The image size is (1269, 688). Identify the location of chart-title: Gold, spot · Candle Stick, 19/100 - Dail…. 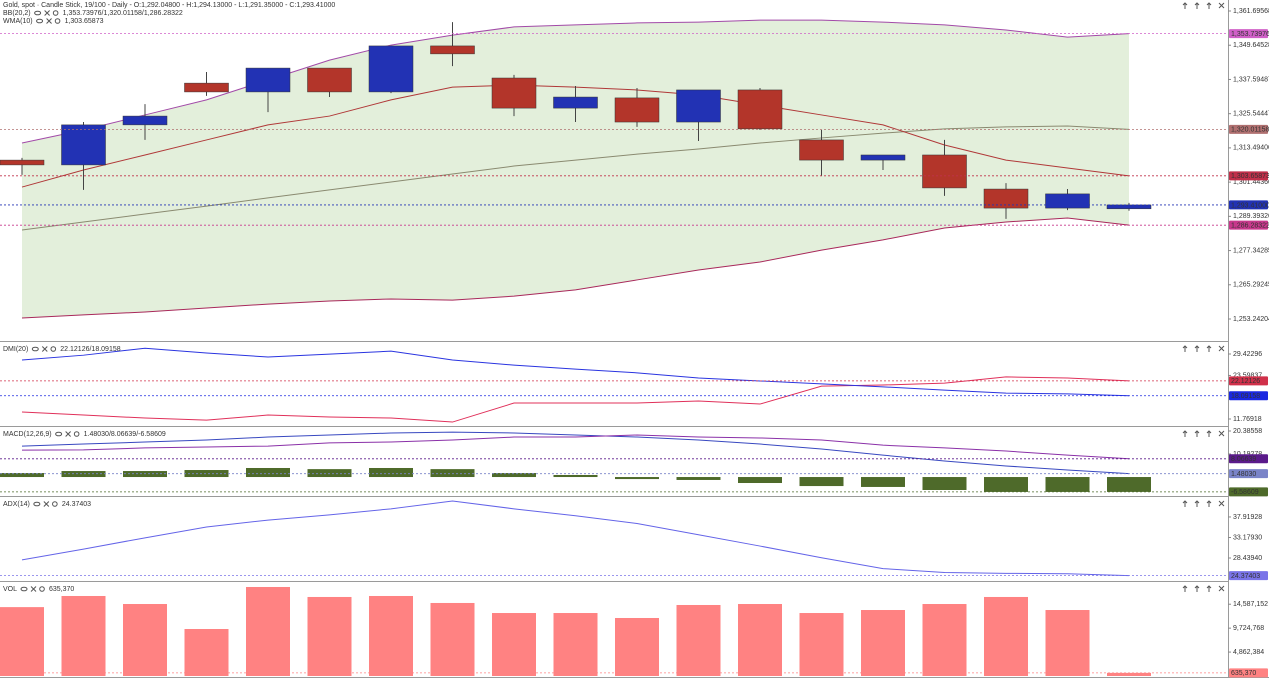
(169, 5).